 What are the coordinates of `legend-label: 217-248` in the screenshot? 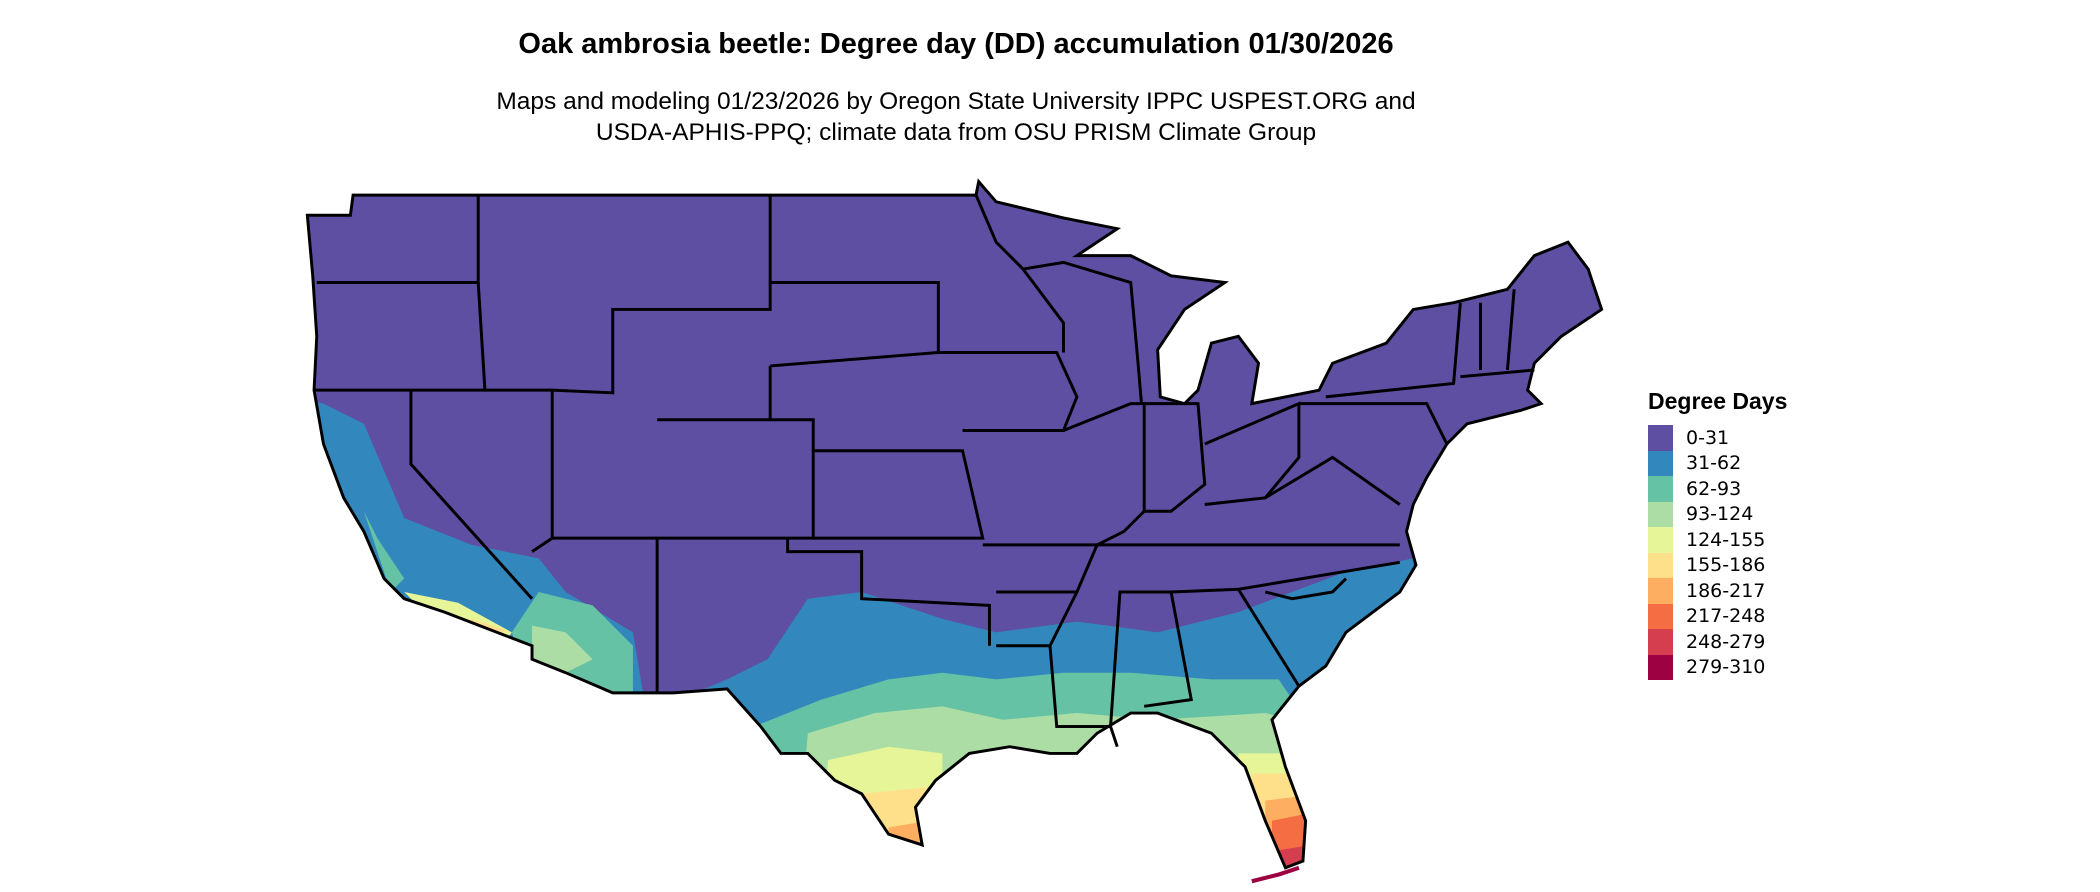 It's located at (1726, 616).